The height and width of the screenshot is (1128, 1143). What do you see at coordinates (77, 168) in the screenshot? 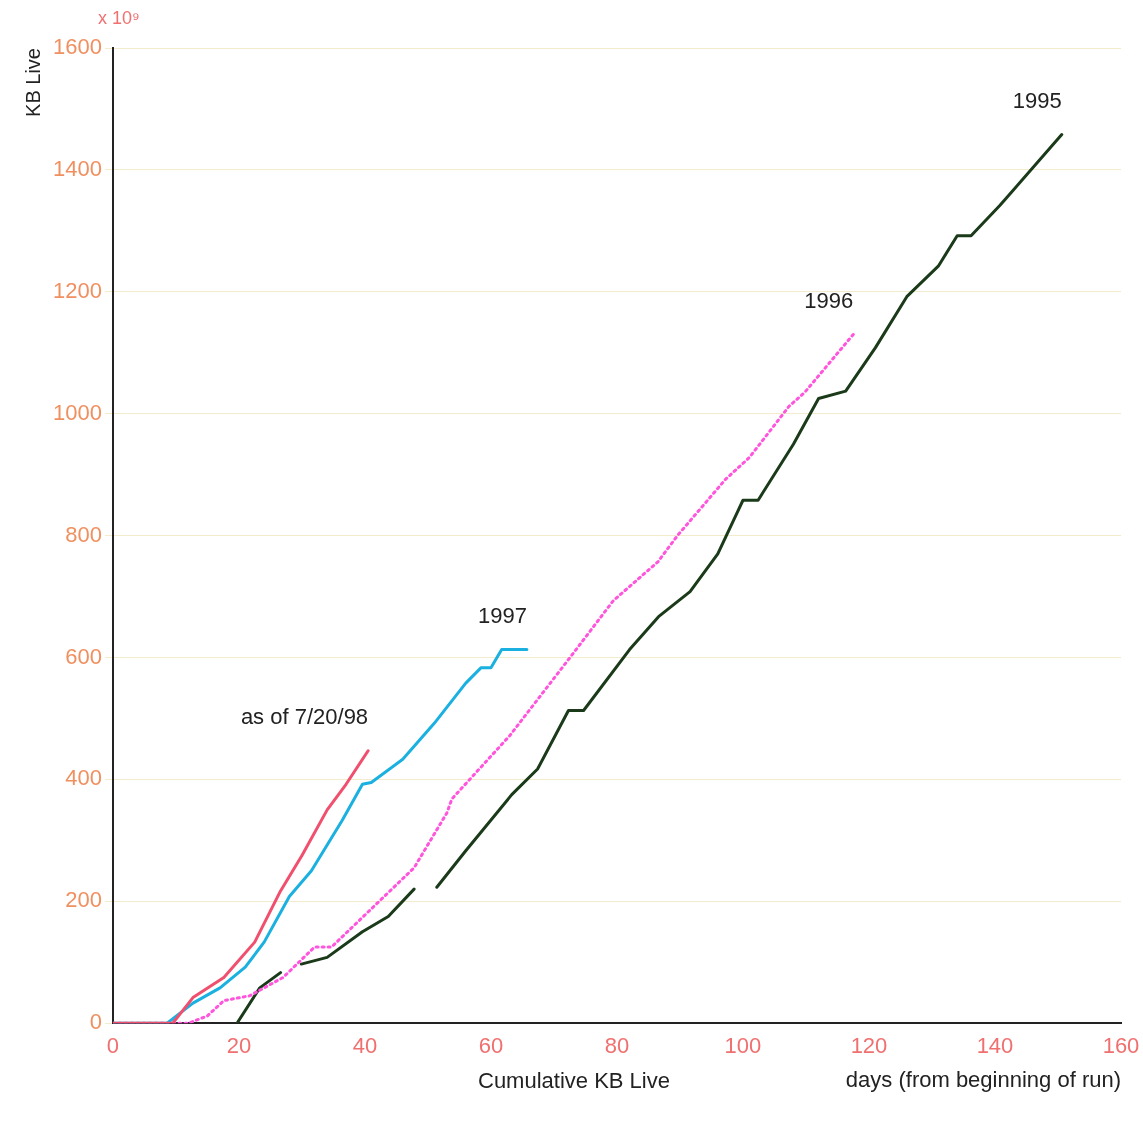
I see `y-tick-label: 1400` at bounding box center [77, 168].